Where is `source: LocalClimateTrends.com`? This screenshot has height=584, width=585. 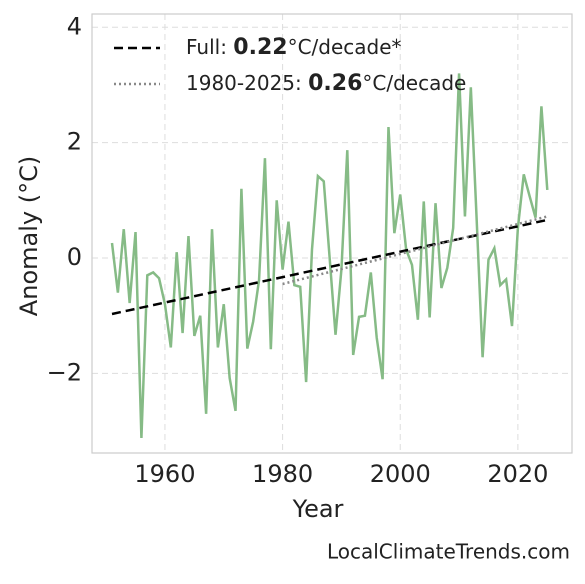 source: LocalClimateTrends.com is located at coordinates (448, 552).